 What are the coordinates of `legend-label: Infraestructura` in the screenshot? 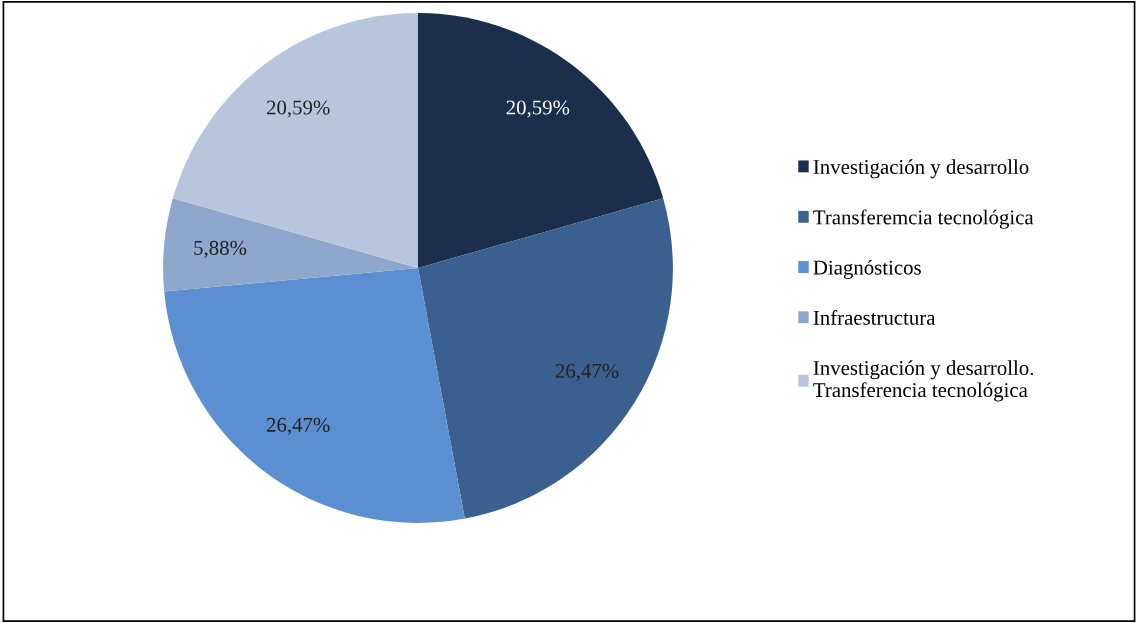 It's located at (874, 317).